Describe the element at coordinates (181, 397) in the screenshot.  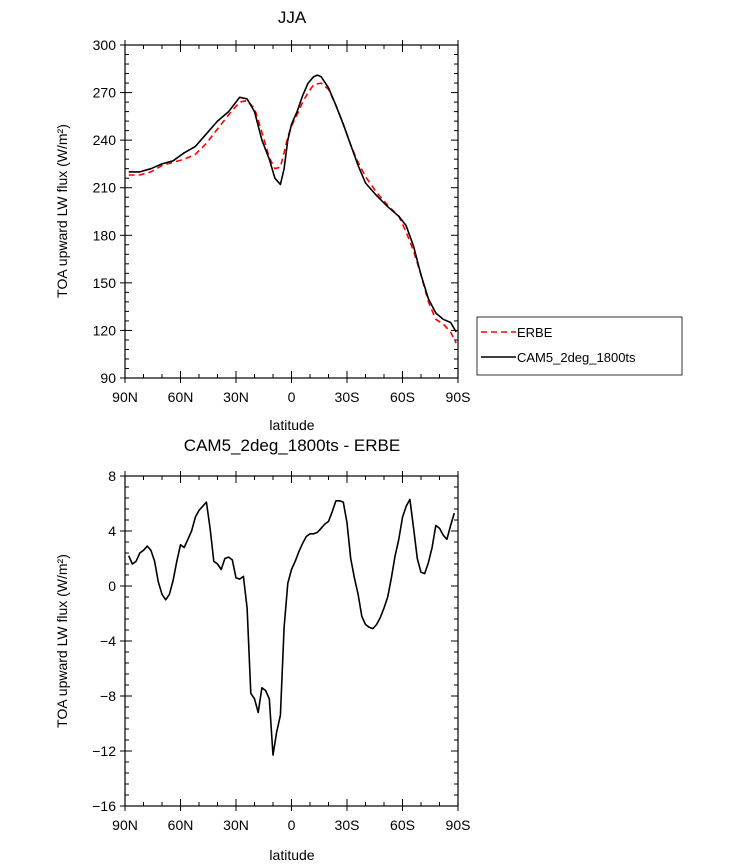
I see `top-xtick-label: 60N` at that location.